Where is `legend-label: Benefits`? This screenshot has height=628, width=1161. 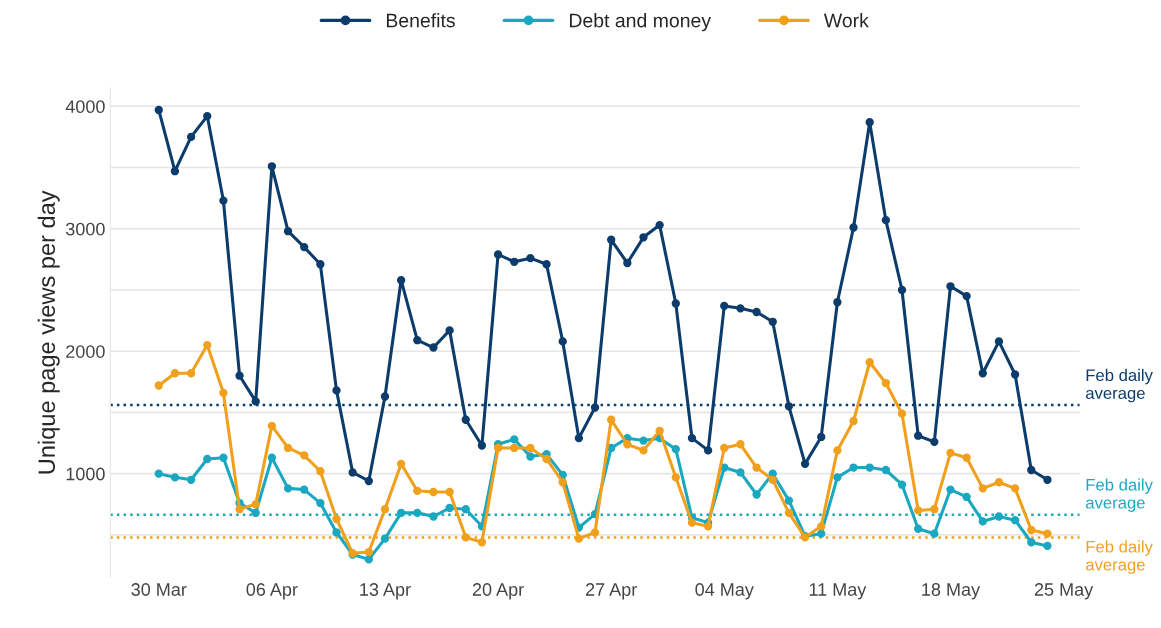
legend-label: Benefits is located at coordinates (420, 20).